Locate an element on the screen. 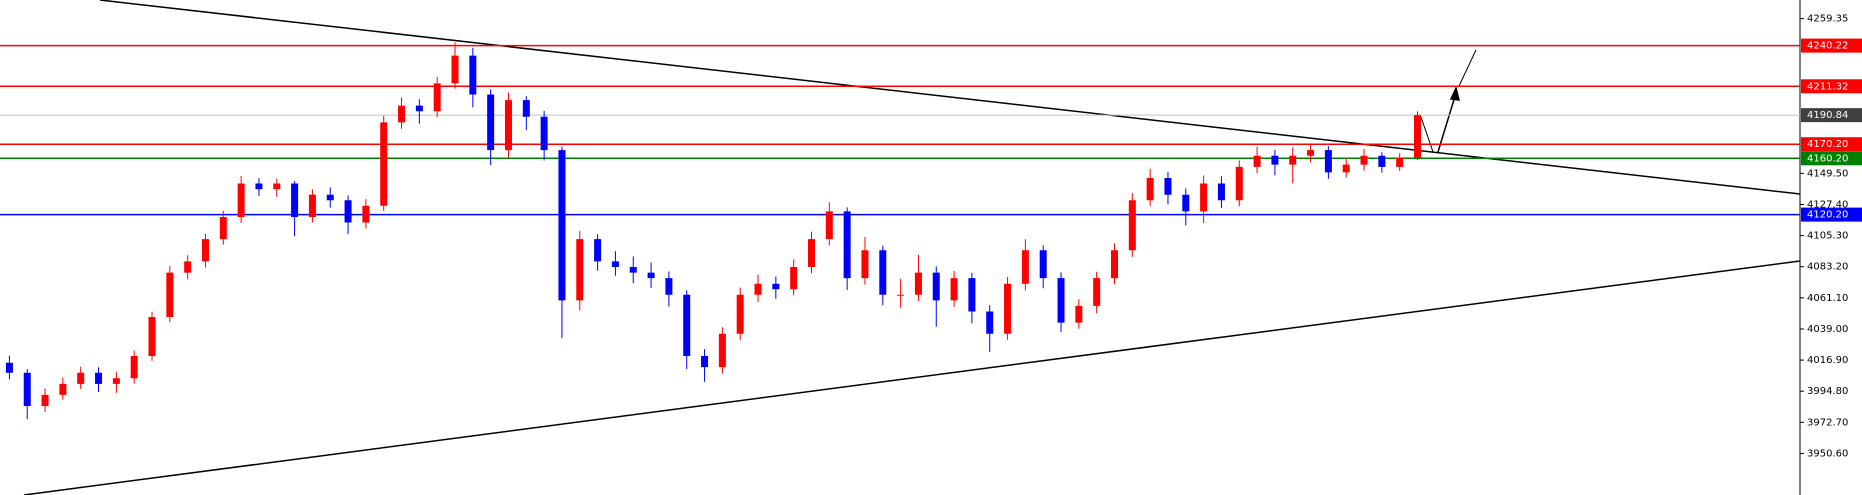 The height and width of the screenshot is (495, 1862). y-tick-label: 4105.30 is located at coordinates (1827, 236).